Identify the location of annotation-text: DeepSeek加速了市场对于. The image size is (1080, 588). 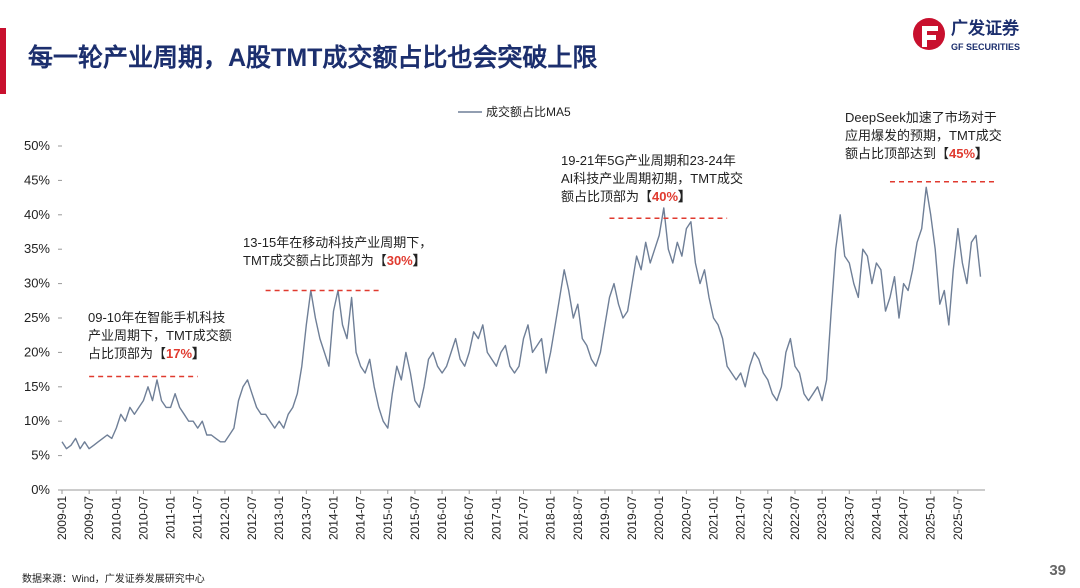
(921, 117).